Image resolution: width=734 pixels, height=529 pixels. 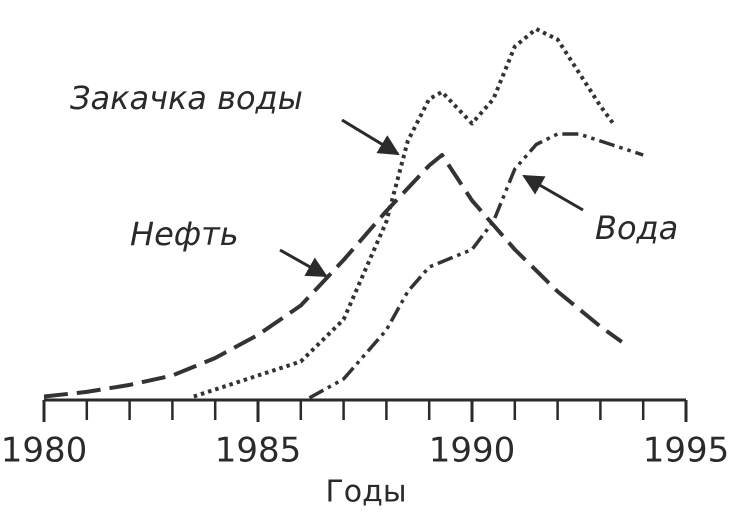 I want to click on series-label: Нефть, so click(x=184, y=234).